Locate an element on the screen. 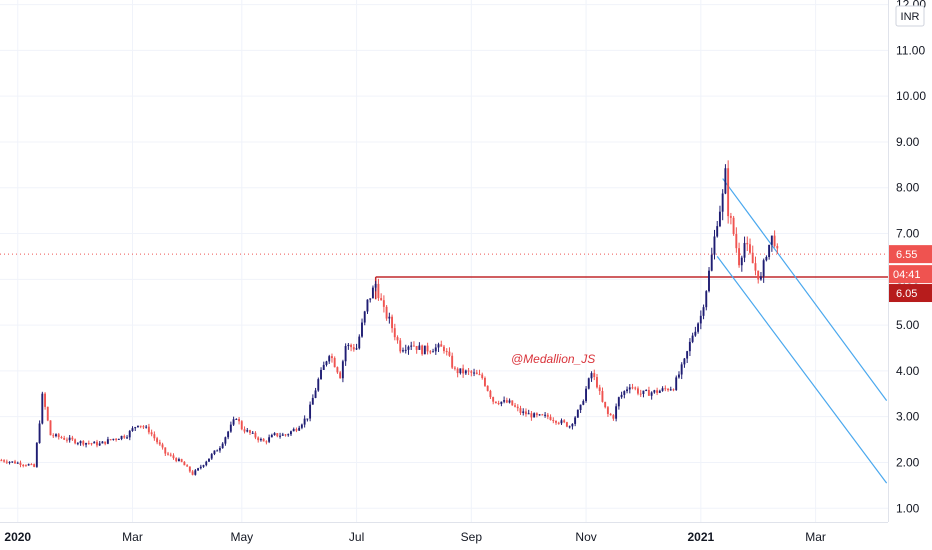  currency-badge: INR is located at coordinates (910, 16).